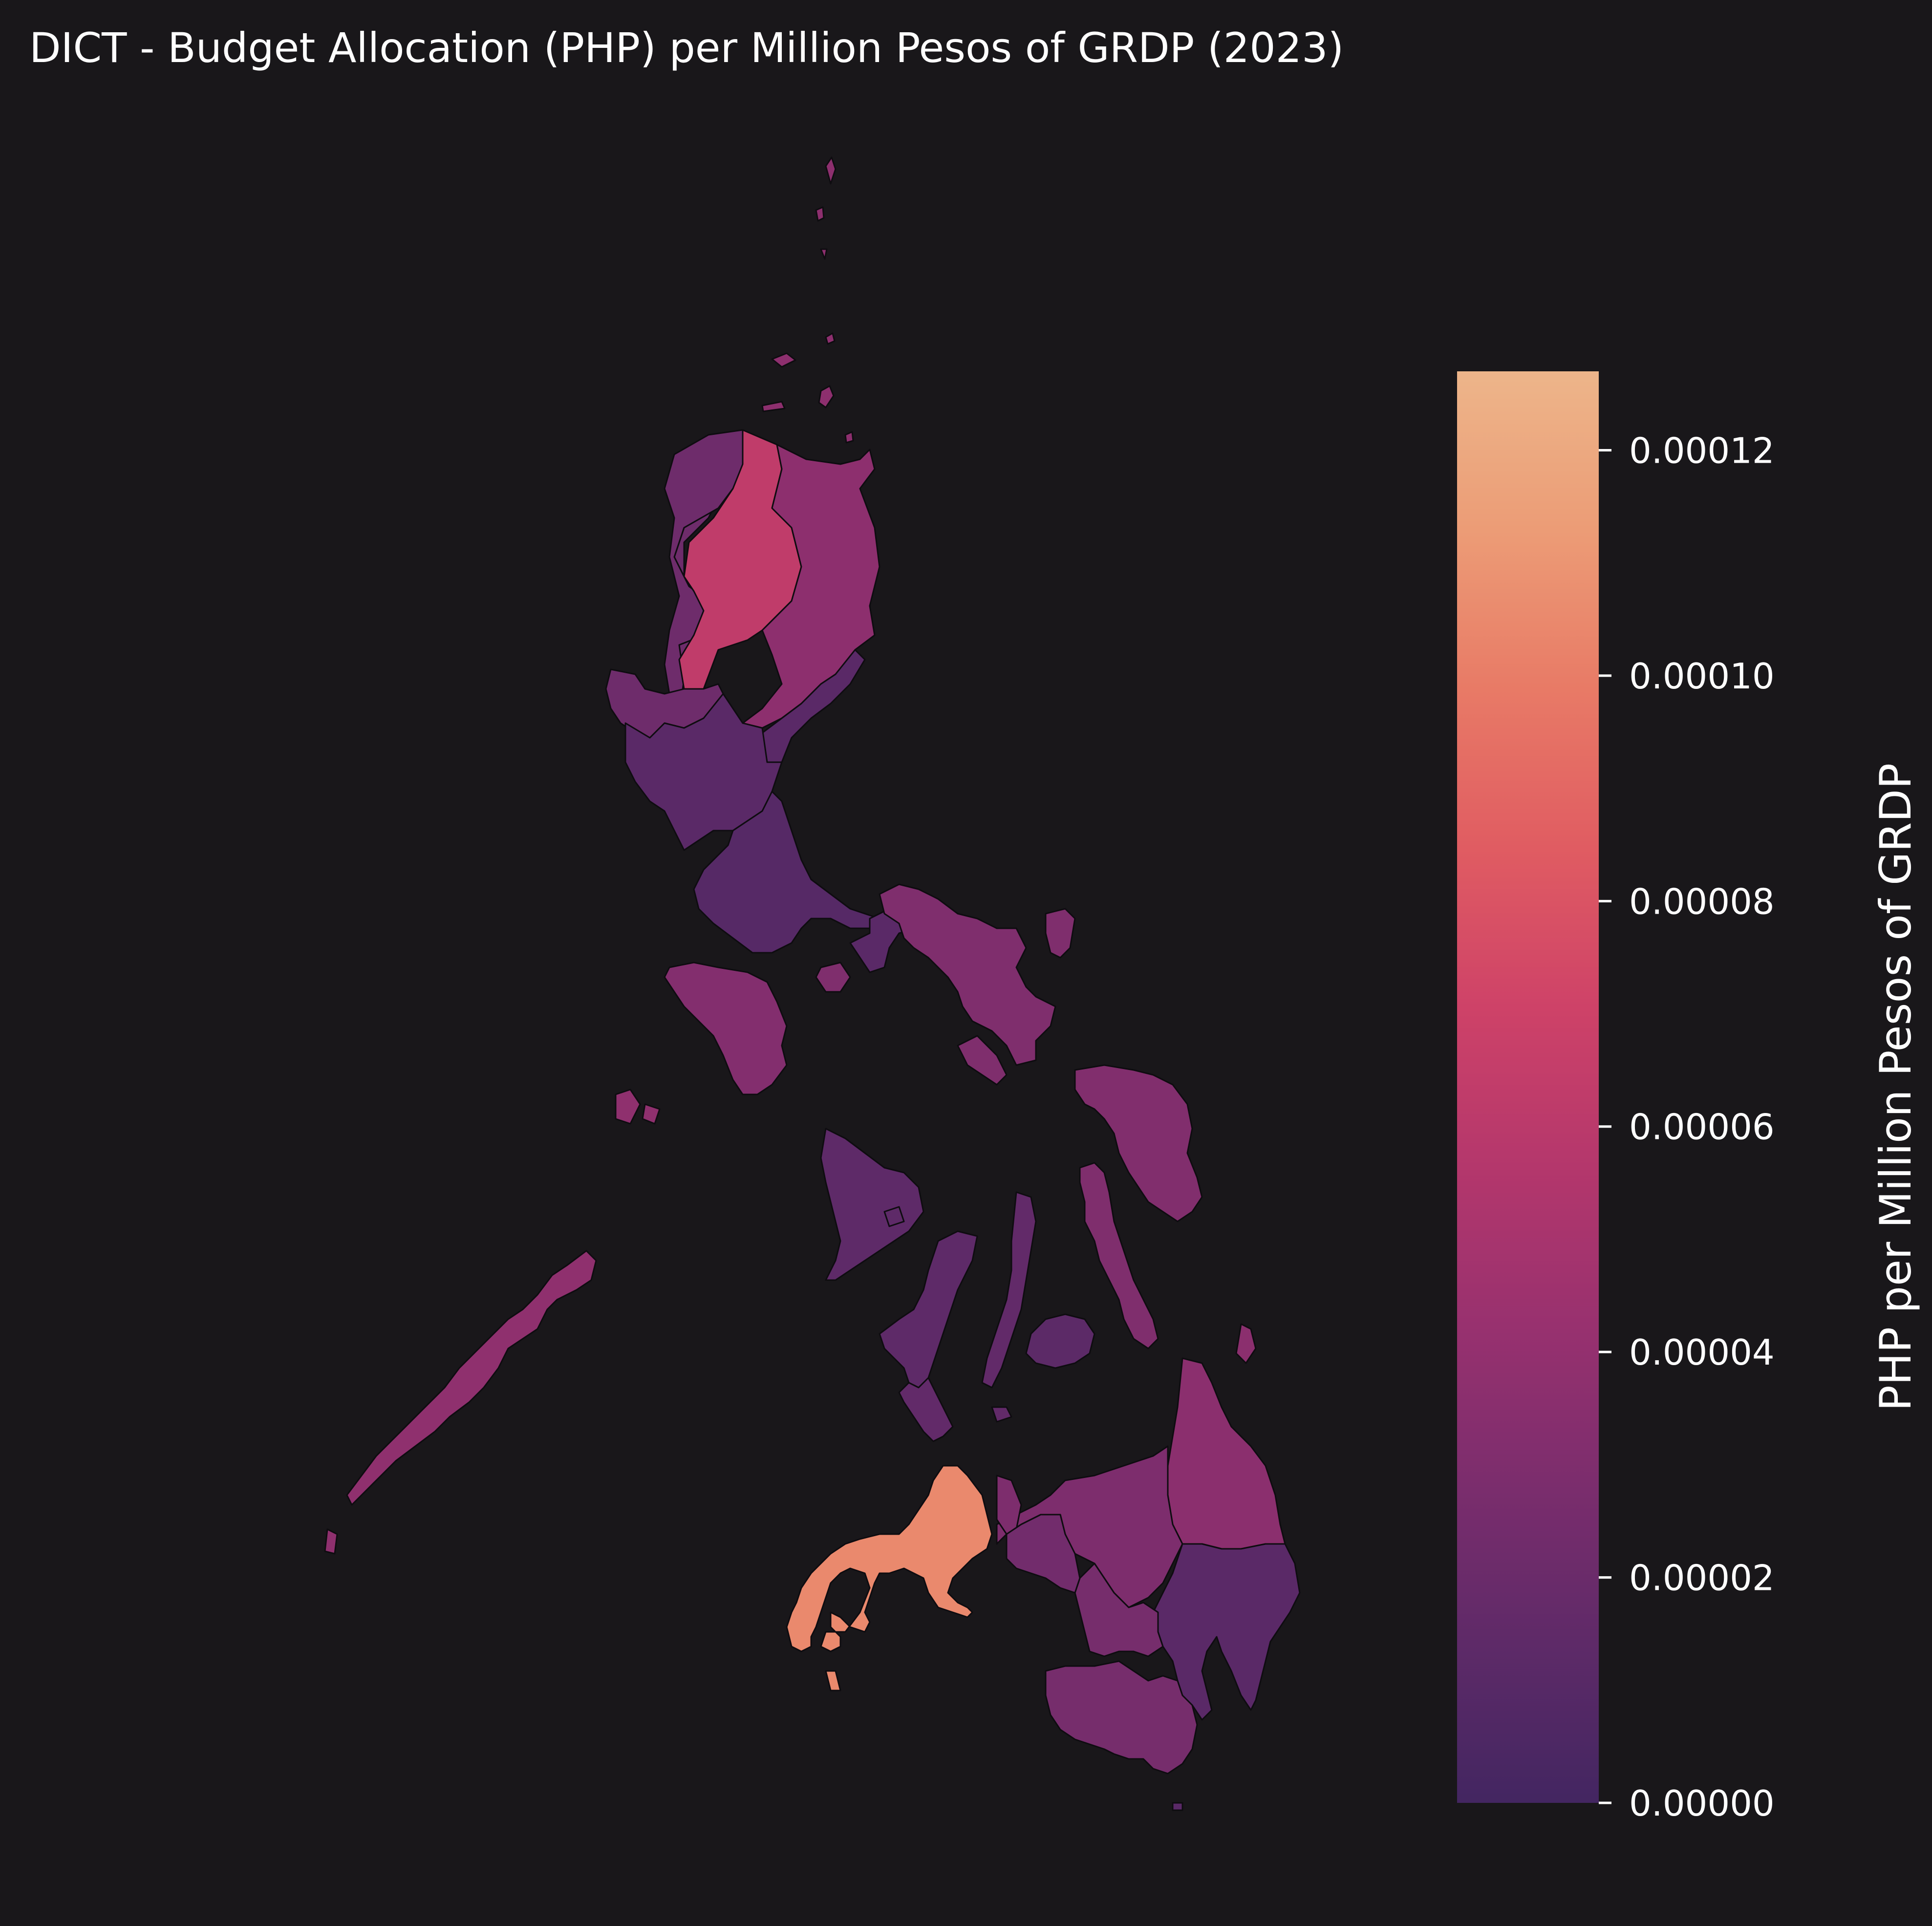 The image size is (1932, 1926). What do you see at coordinates (1528, 1087) in the screenshot?
I see `colorbar-gradient` at bounding box center [1528, 1087].